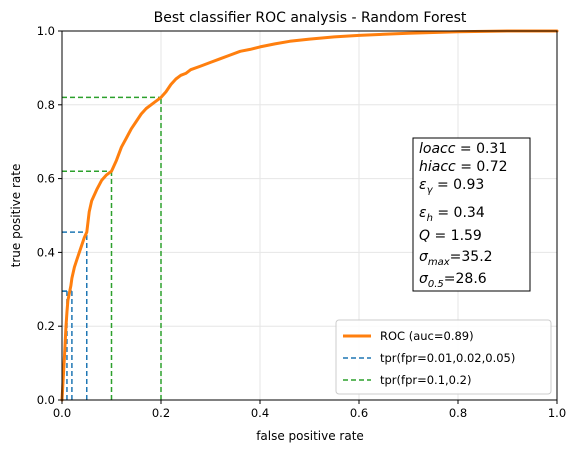 The width and height of the screenshot is (578, 453). What do you see at coordinates (161, 413) in the screenshot?
I see `x-tick-label: 0.2` at bounding box center [161, 413].